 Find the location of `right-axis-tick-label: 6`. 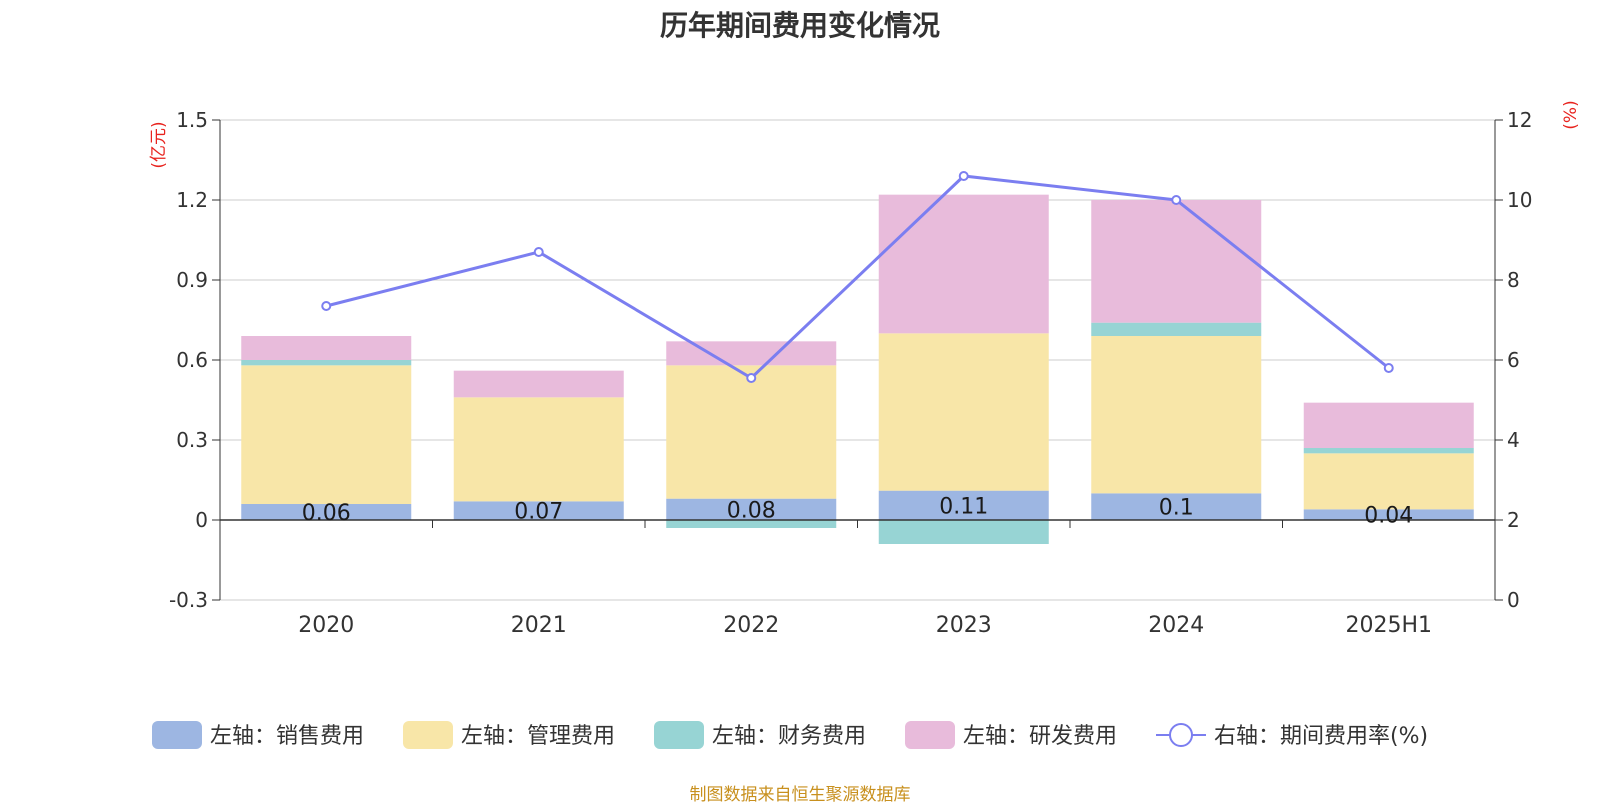

right-axis-tick-label: 6 is located at coordinates (1513, 360).